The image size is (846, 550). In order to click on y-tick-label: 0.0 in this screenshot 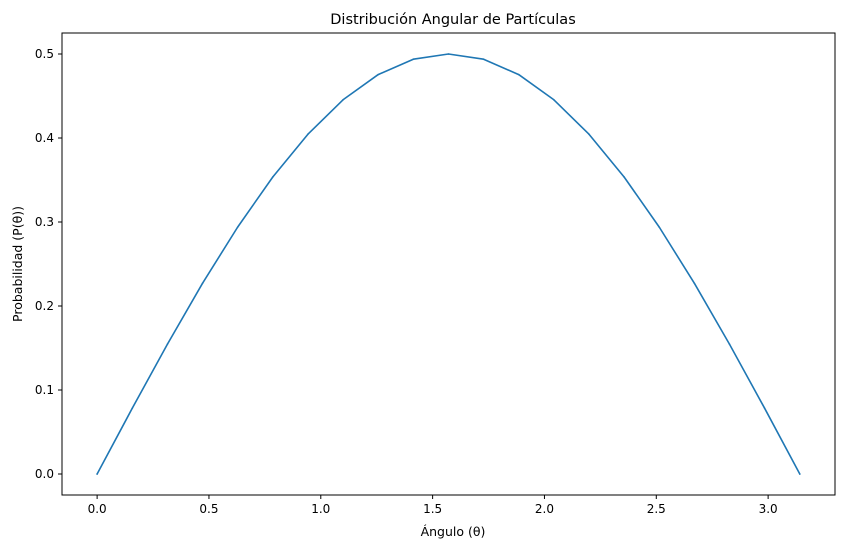, I will do `click(44, 474)`.